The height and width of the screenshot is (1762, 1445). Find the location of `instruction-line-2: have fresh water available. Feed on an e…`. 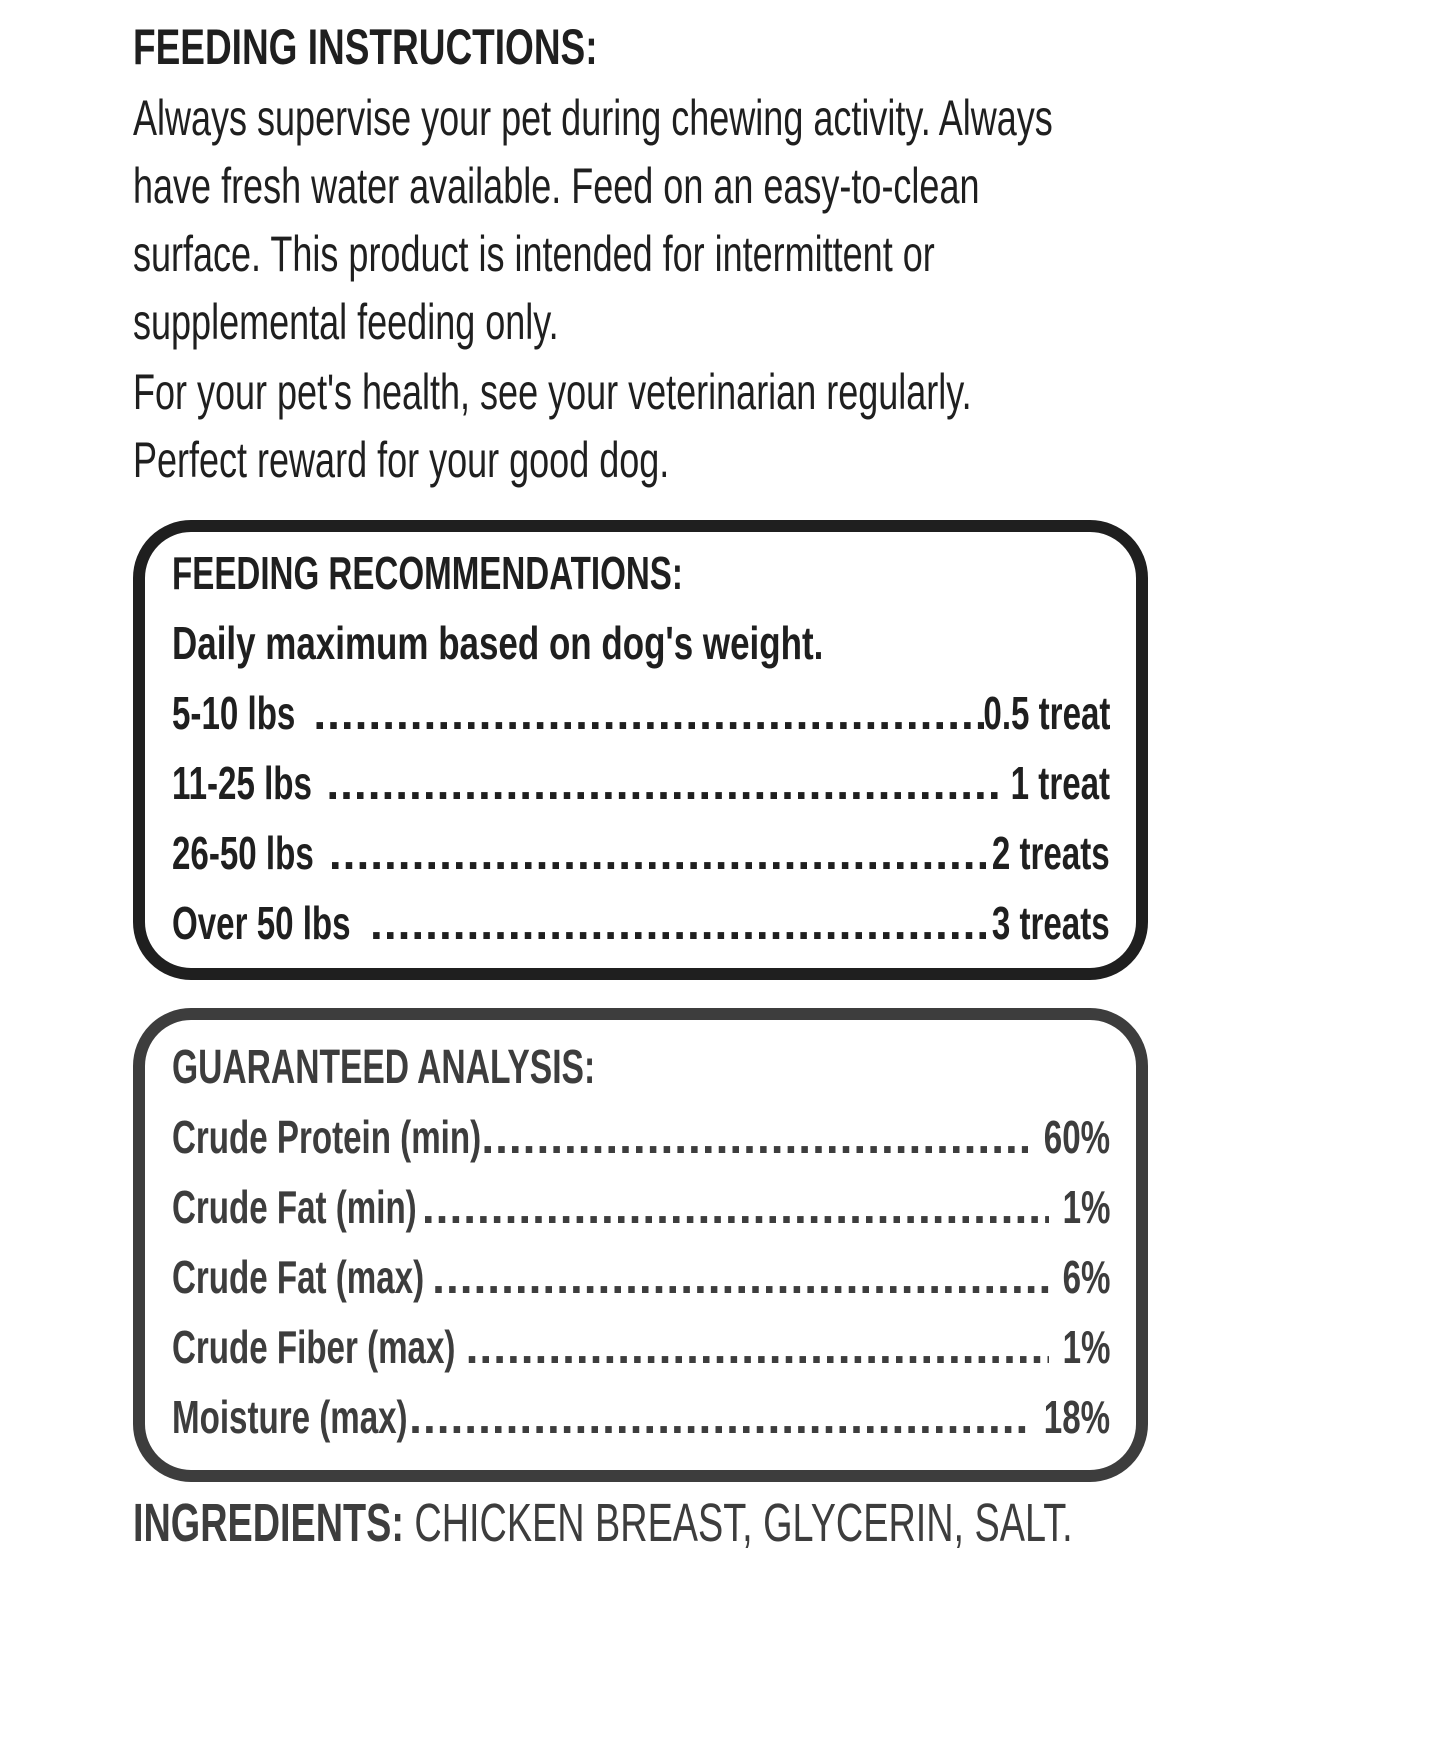

instruction-line-2: have fresh water available. Feed on an e… is located at coordinates (721, 186).